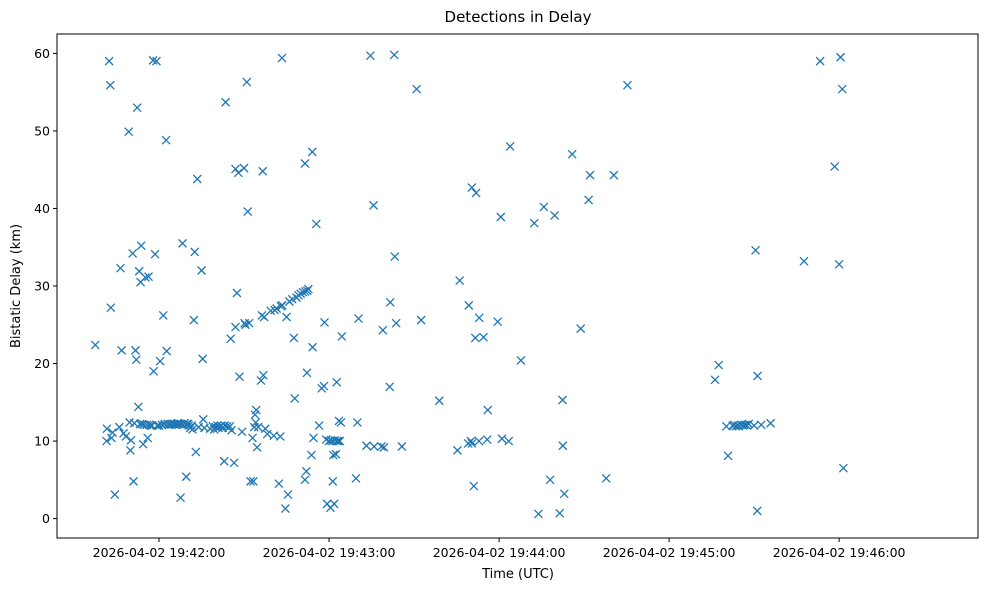 This screenshot has height=590, width=989. What do you see at coordinates (46, 518) in the screenshot?
I see `y-tick-label: 0` at bounding box center [46, 518].